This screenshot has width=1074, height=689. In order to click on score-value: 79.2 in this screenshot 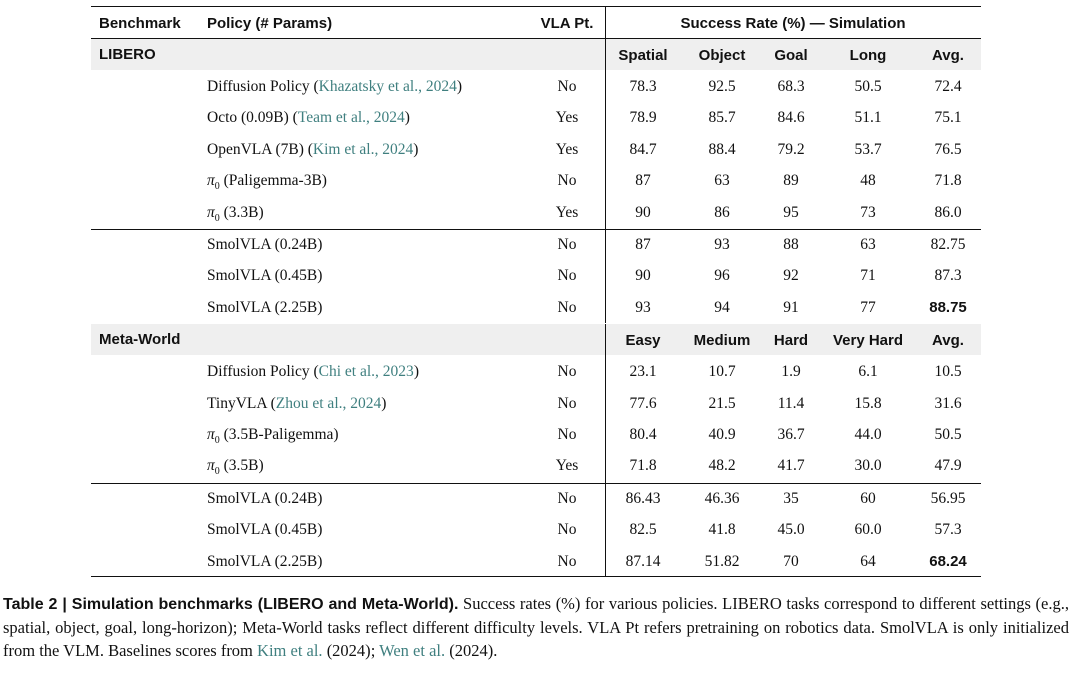, I will do `click(791, 149)`.